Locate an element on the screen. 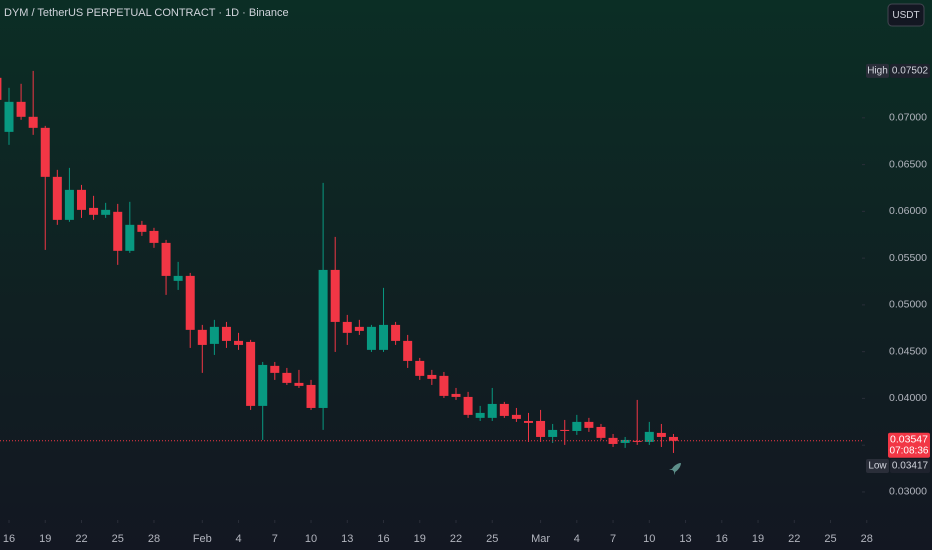 This screenshot has width=932, height=550. marker-value: 0.07502 is located at coordinates (910, 71).